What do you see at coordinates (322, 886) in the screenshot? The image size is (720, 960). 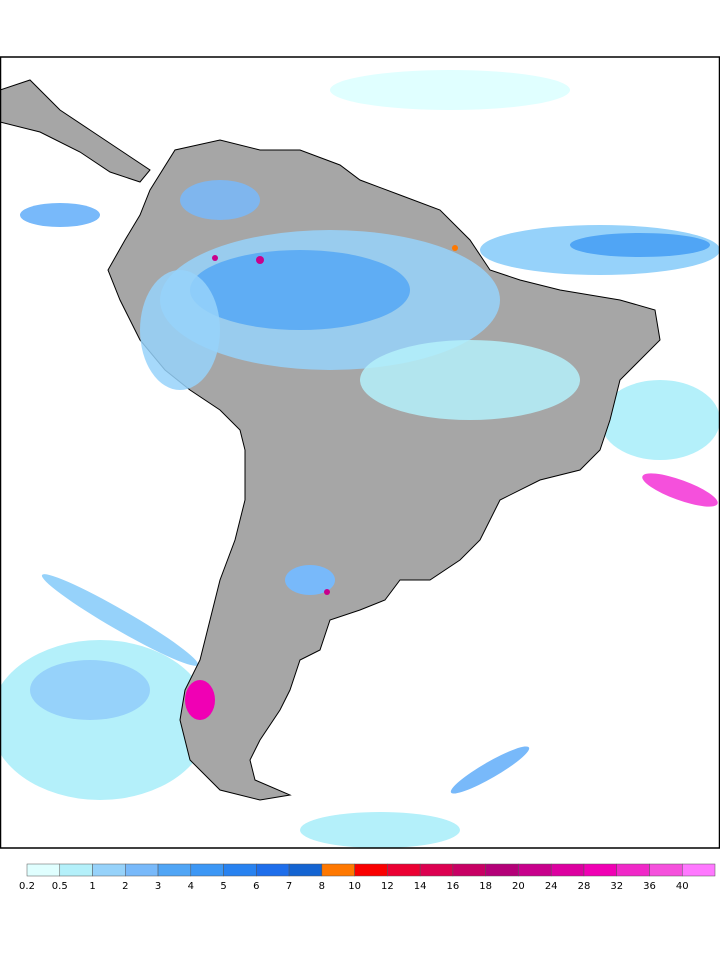 I see `colorbar-label: 8` at bounding box center [322, 886].